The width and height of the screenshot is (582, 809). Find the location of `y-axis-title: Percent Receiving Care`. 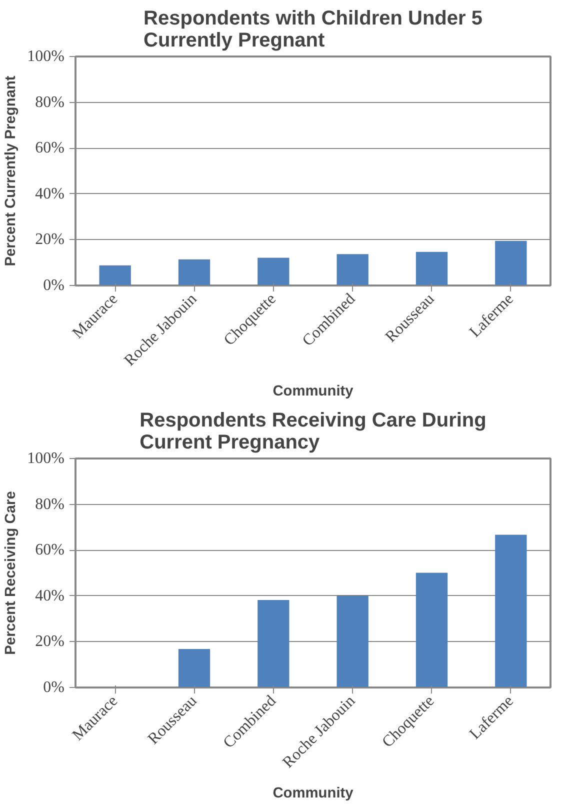

y-axis-title: Percent Receiving Care is located at coordinates (11, 573).